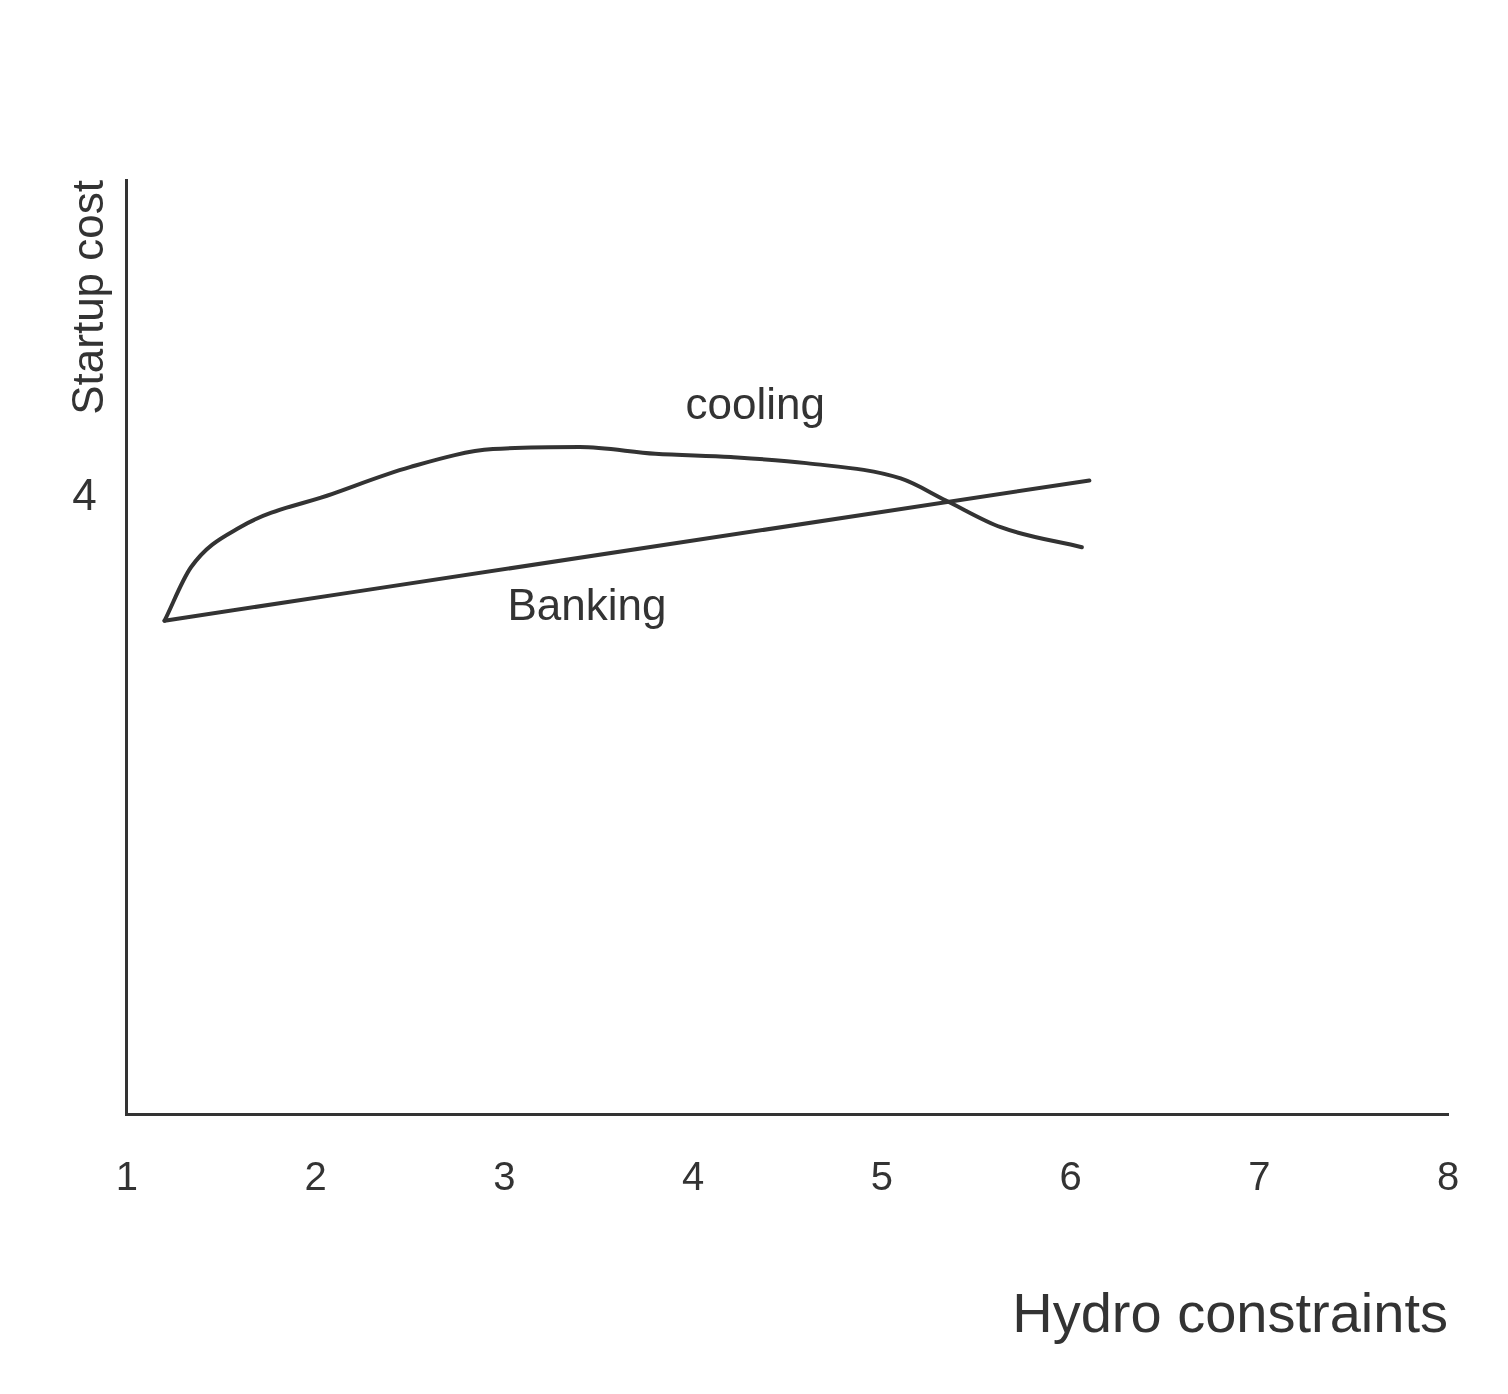 Image resolution: width=1508 pixels, height=1394 pixels. I want to click on series-label: Banking, so click(587, 604).